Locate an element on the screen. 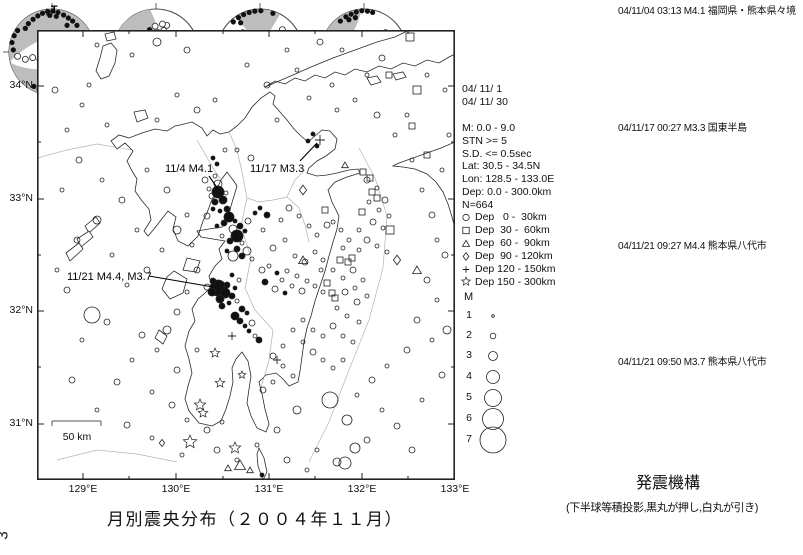  magnitude-value: 1 is located at coordinates (469, 315).